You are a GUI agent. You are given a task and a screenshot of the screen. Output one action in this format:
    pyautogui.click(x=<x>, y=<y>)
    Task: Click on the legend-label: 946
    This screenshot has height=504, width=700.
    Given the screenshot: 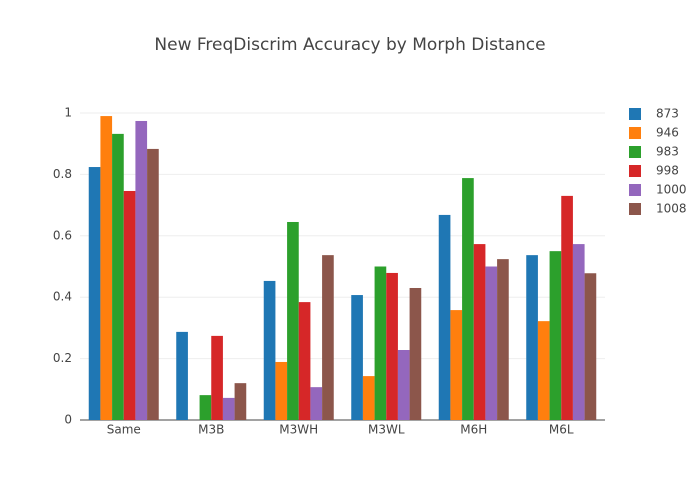 What is the action you would take?
    pyautogui.click(x=667, y=133)
    